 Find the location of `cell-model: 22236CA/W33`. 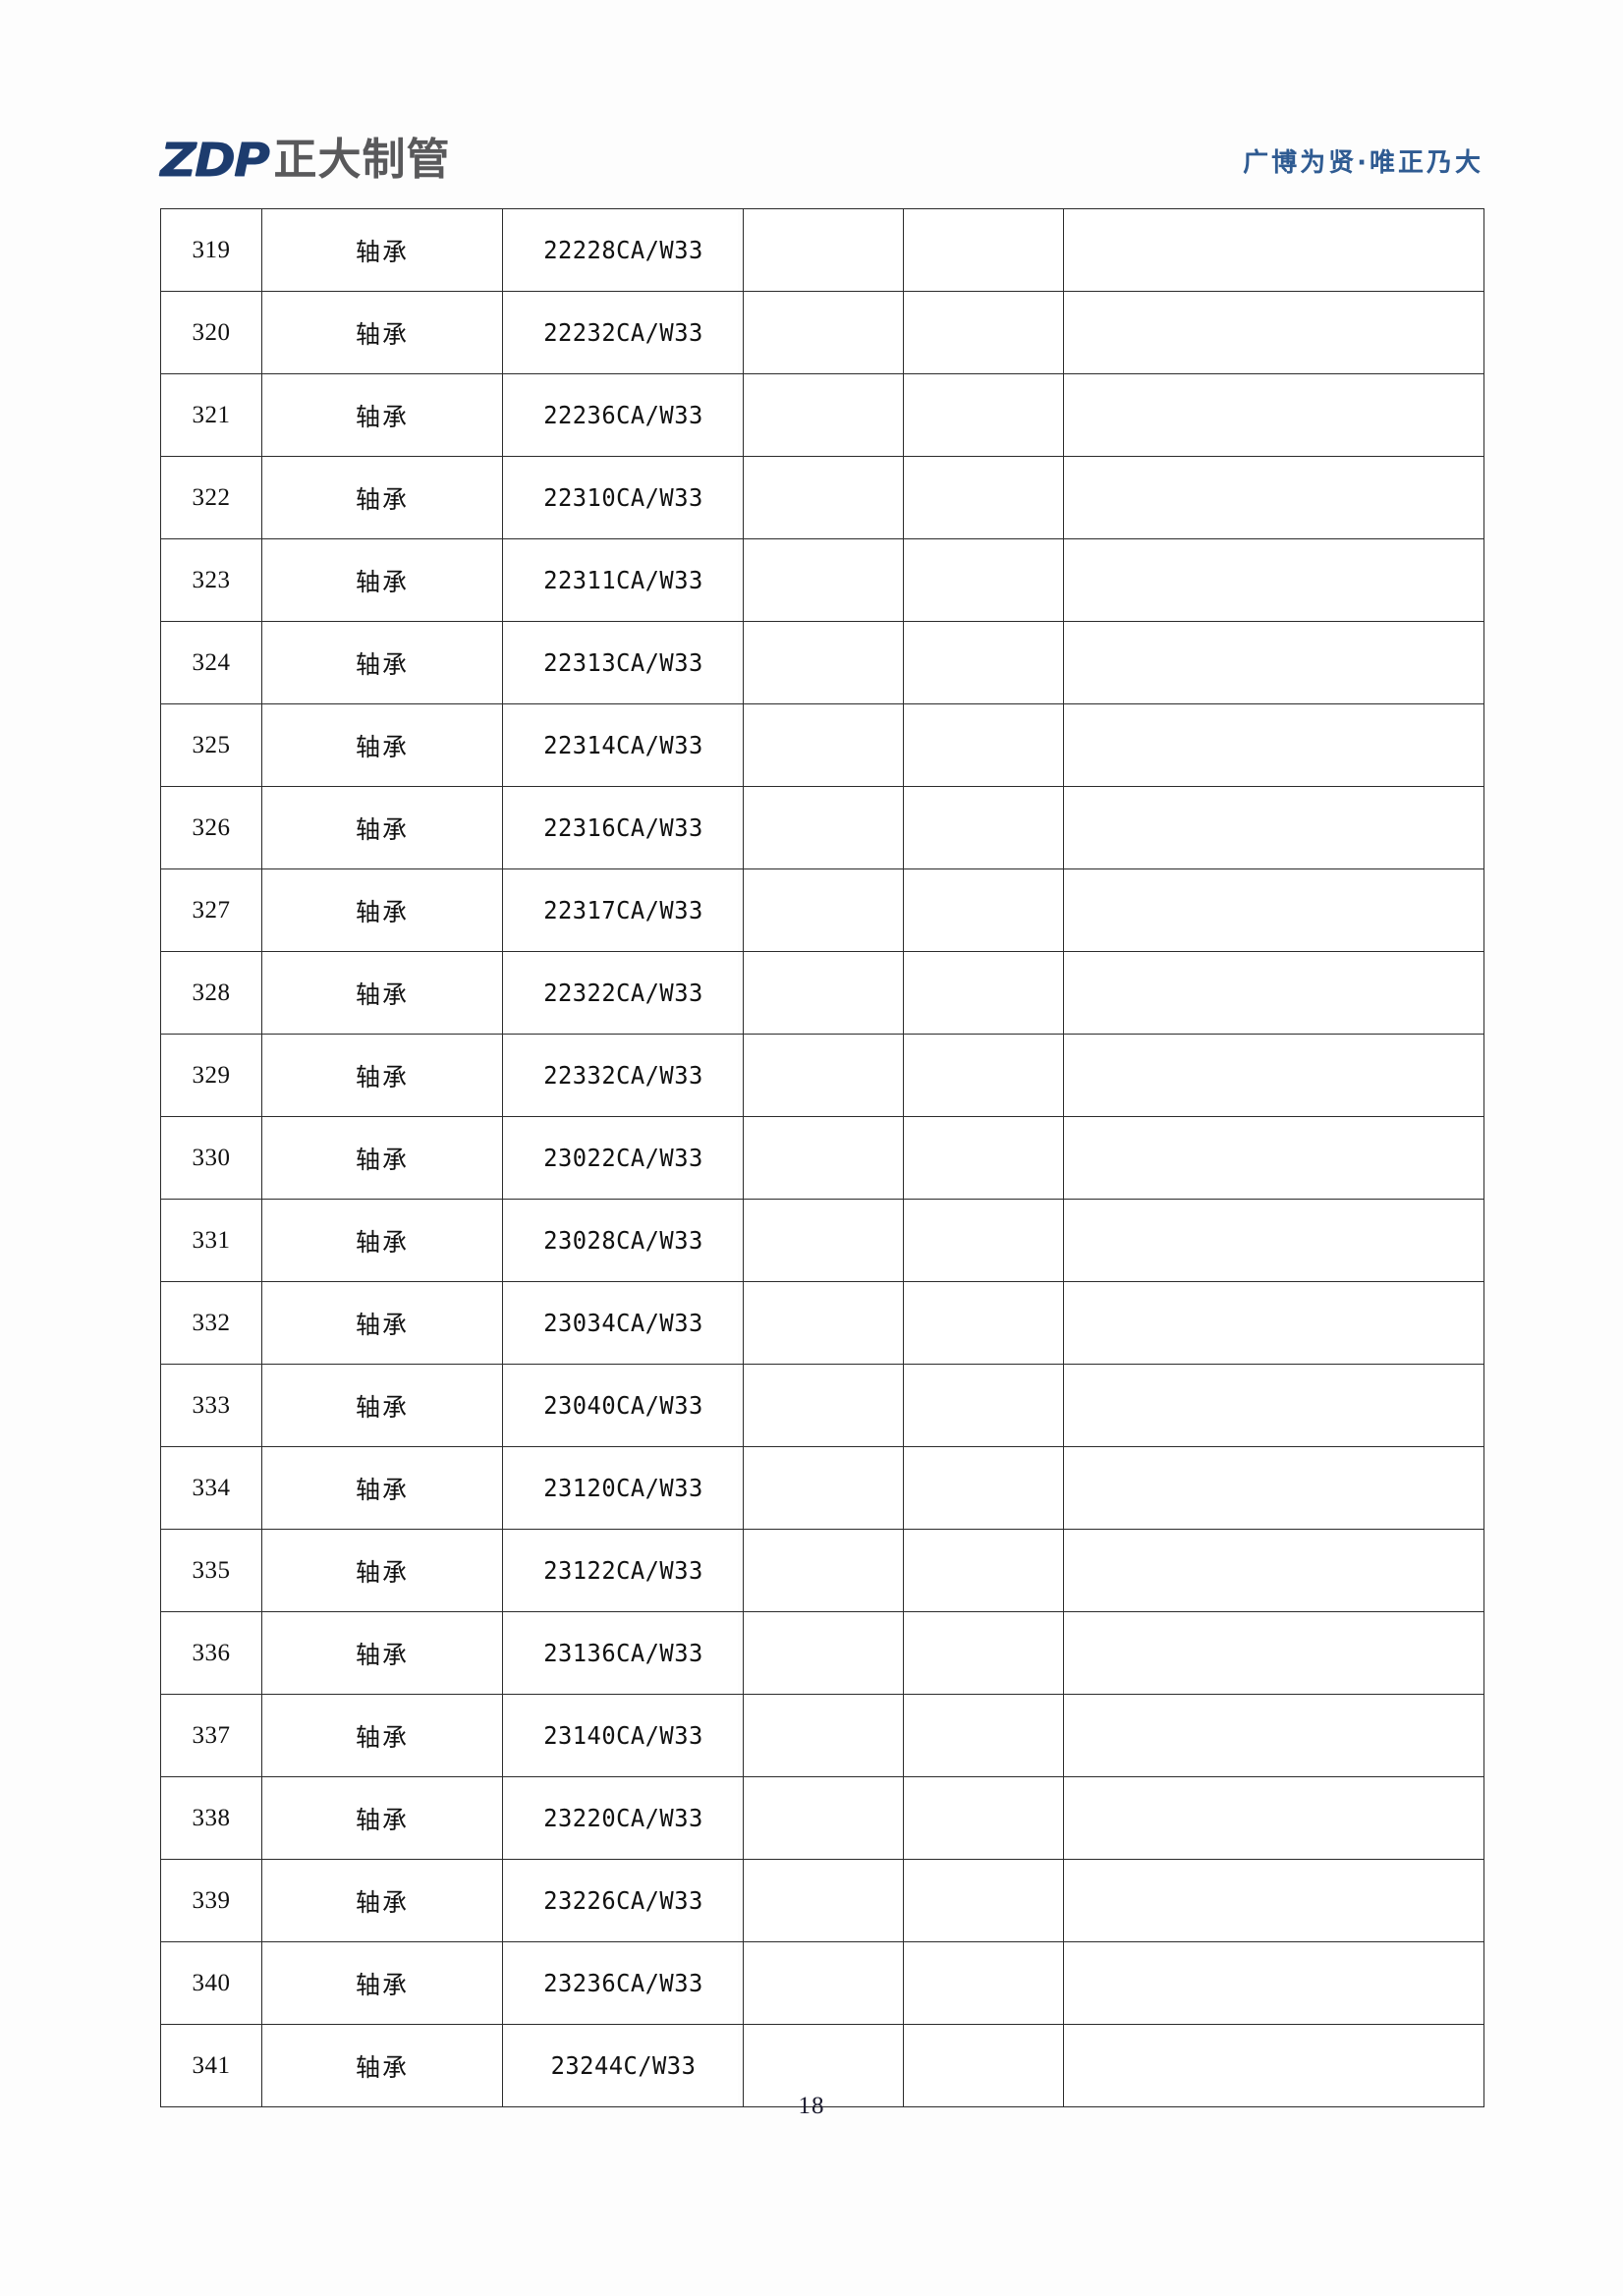

cell-model: 22236CA/W33 is located at coordinates (623, 415).